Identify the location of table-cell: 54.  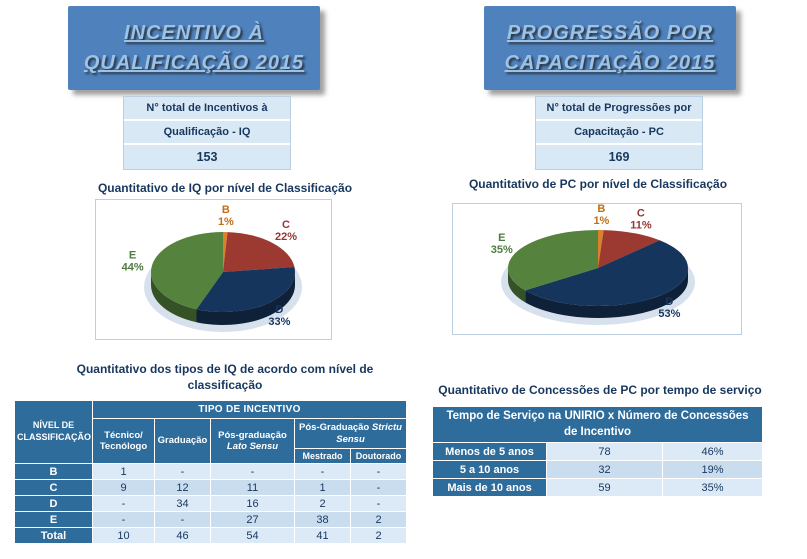
(252, 535).